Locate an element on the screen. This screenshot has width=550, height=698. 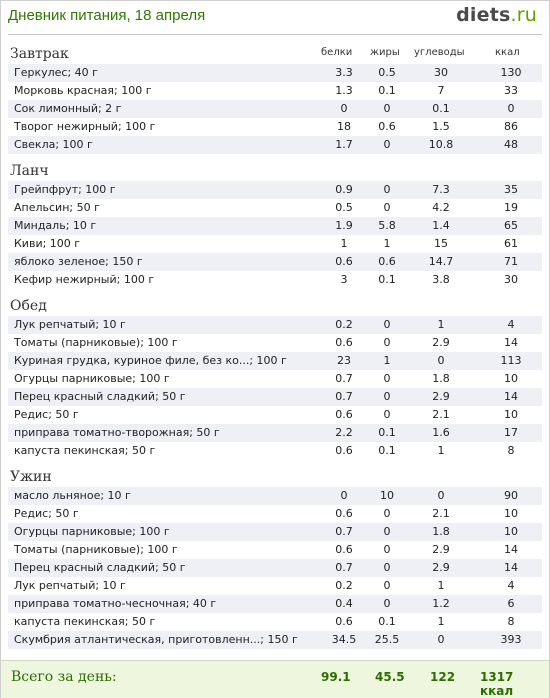
protein-value: 0.7 is located at coordinates (344, 567).